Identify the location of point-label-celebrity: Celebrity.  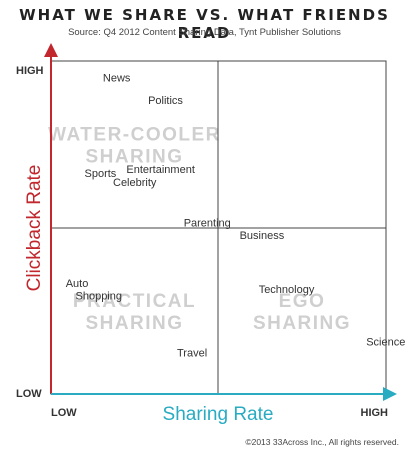
(135, 183).